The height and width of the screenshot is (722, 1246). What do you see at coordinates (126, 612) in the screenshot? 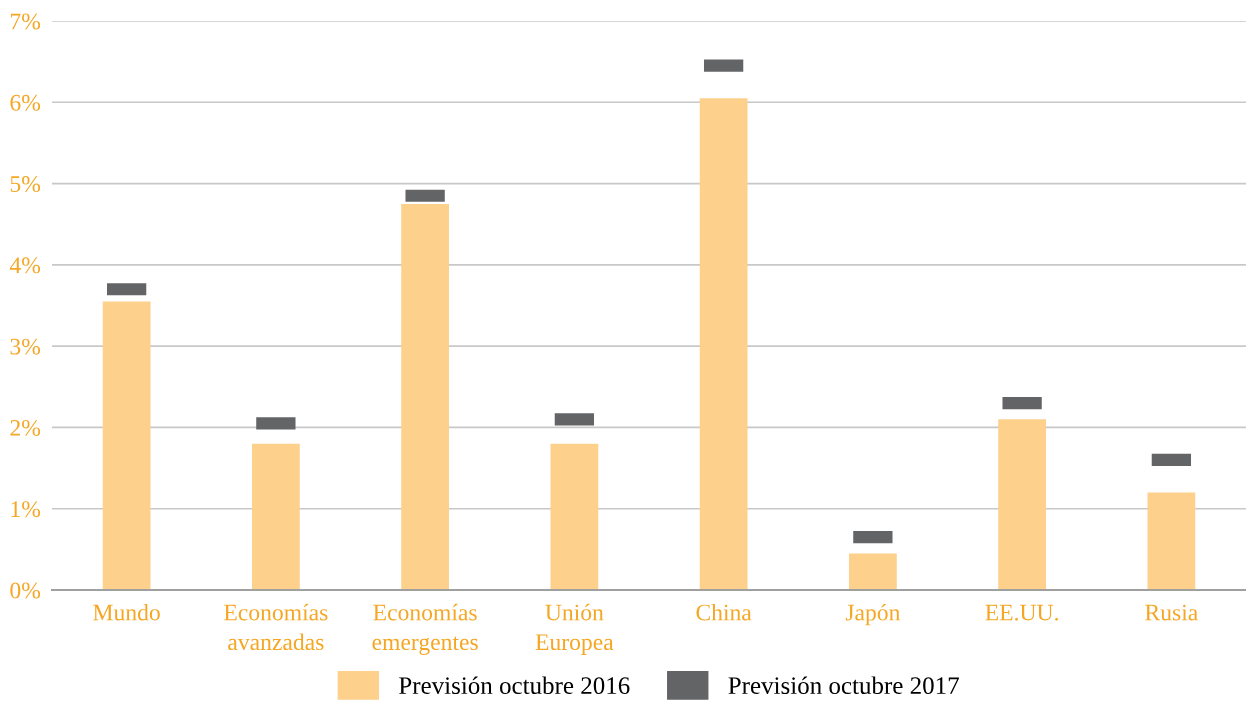
I see `x-tick-label: Mundo` at bounding box center [126, 612].